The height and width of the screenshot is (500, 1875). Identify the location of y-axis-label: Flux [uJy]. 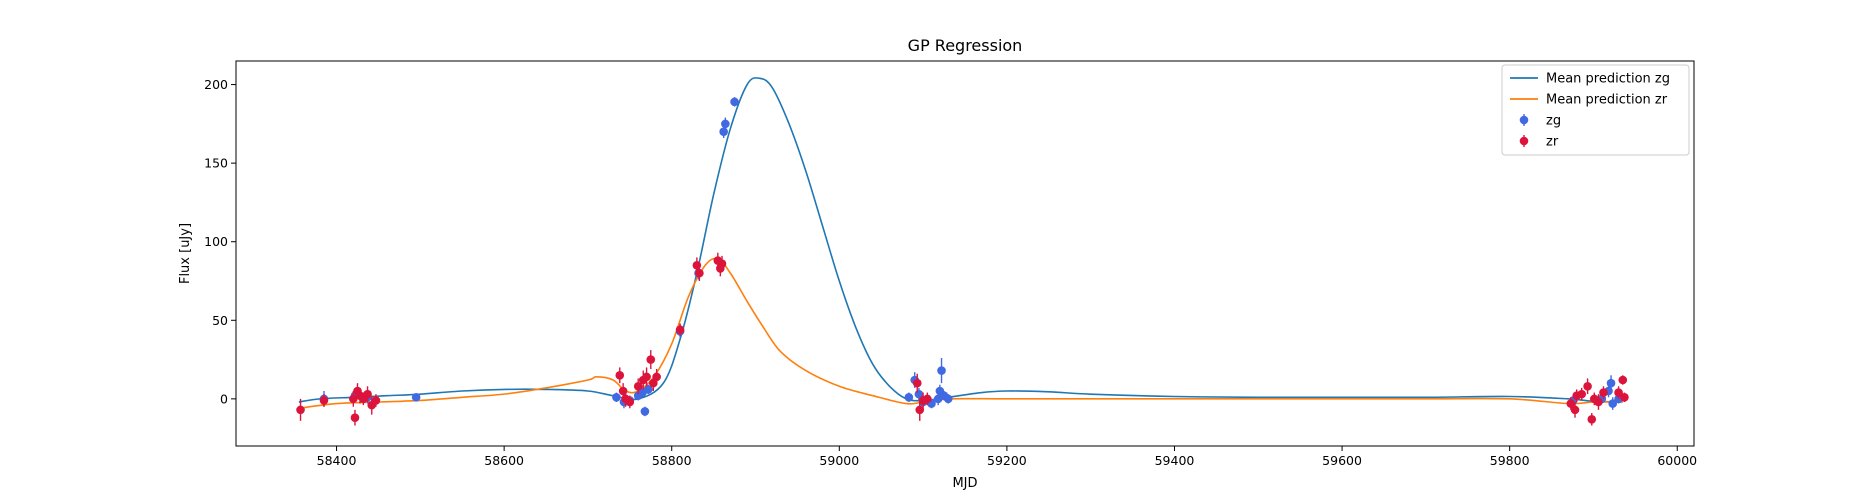
(185, 253).